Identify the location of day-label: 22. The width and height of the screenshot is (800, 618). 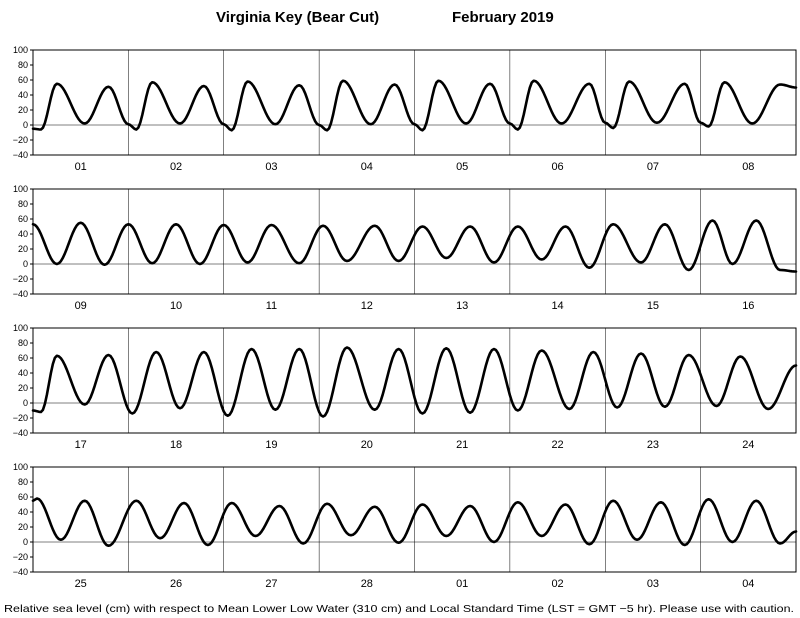
(557, 445).